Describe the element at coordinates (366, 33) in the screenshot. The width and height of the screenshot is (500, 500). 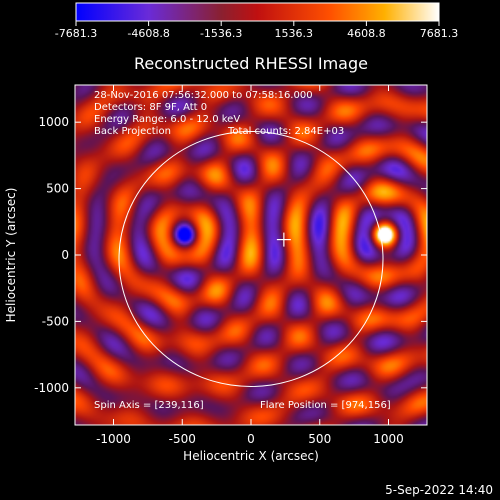
I see `colorbar-tick-label: 4608.8` at that location.